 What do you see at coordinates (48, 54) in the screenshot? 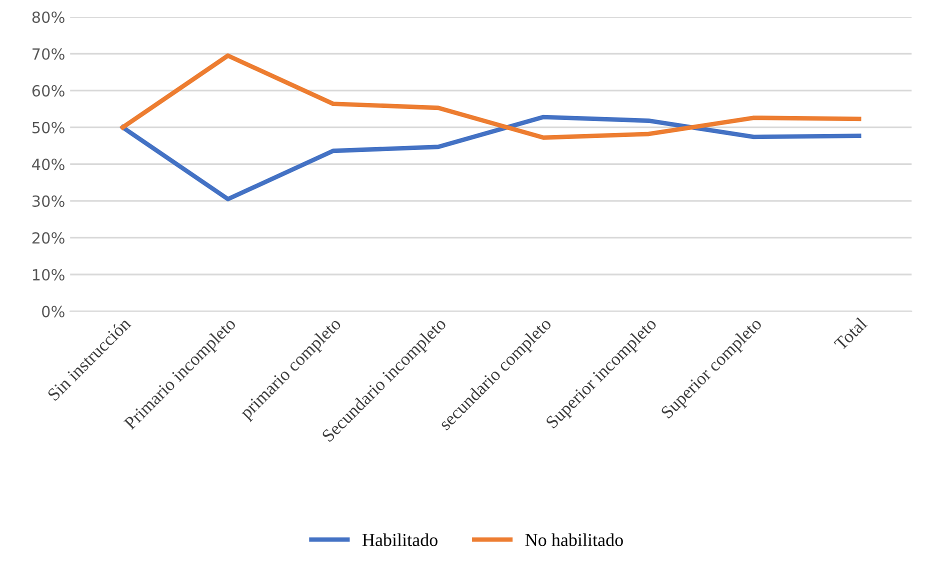
I see `y-tick-label: 70%` at bounding box center [48, 54].